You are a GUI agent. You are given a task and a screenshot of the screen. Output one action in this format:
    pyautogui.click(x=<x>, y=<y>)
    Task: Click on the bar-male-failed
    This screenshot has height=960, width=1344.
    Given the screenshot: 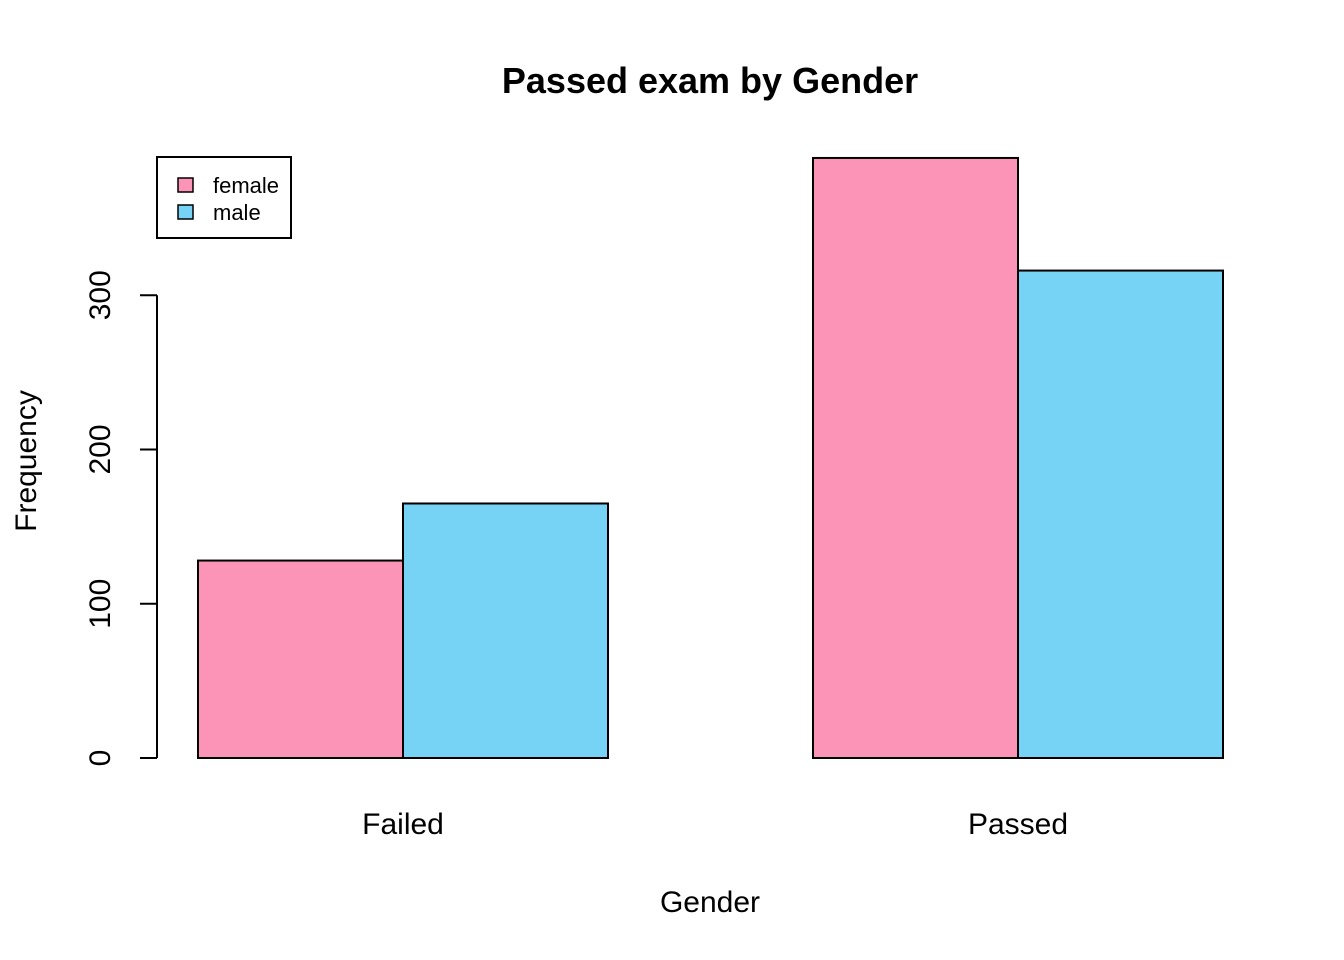 What is the action you would take?
    pyautogui.click(x=505, y=630)
    